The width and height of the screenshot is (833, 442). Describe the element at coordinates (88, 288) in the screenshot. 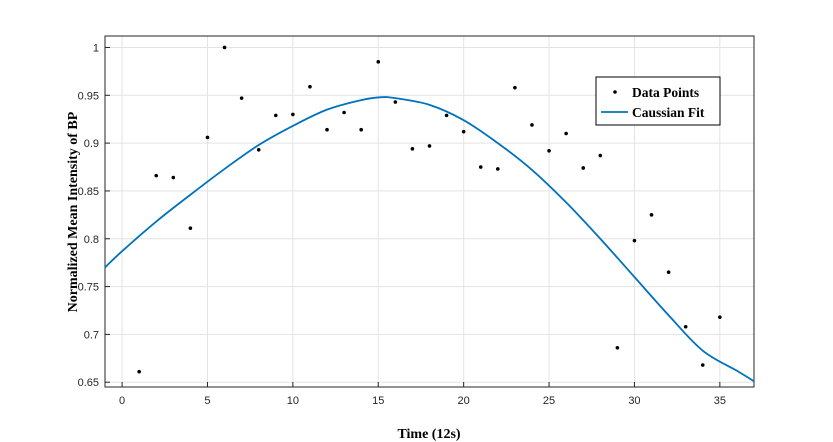

I see `y-tick-label: 0.75` at that location.